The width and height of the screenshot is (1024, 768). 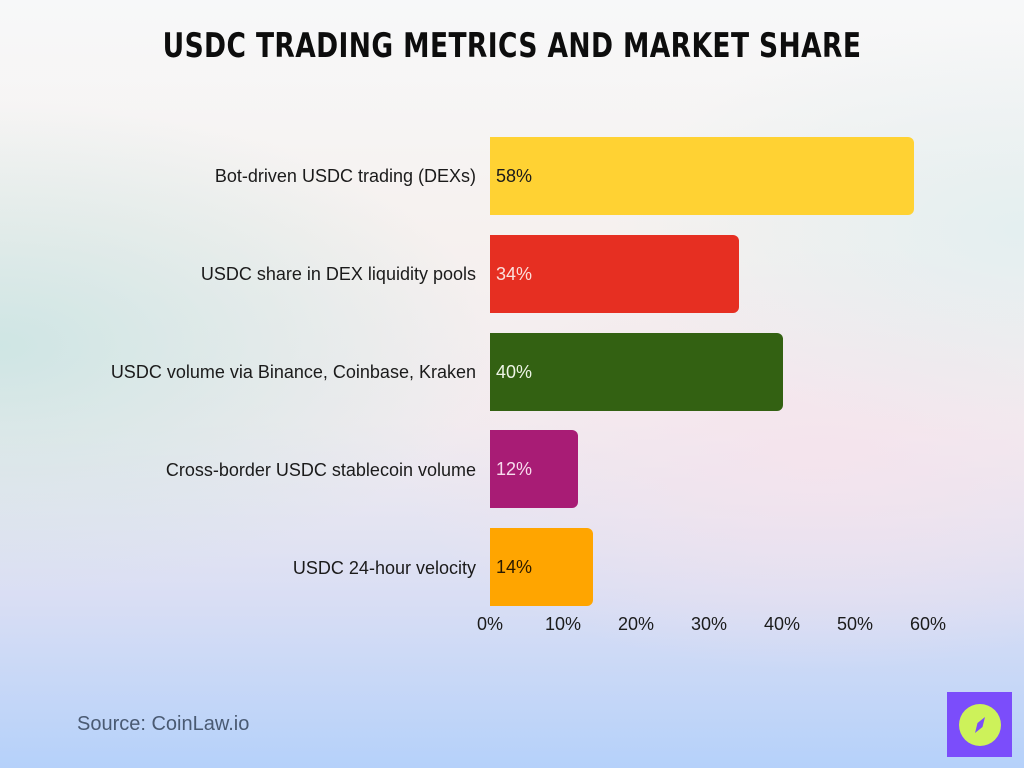 I want to click on x-tick-label: 10%, so click(x=563, y=624).